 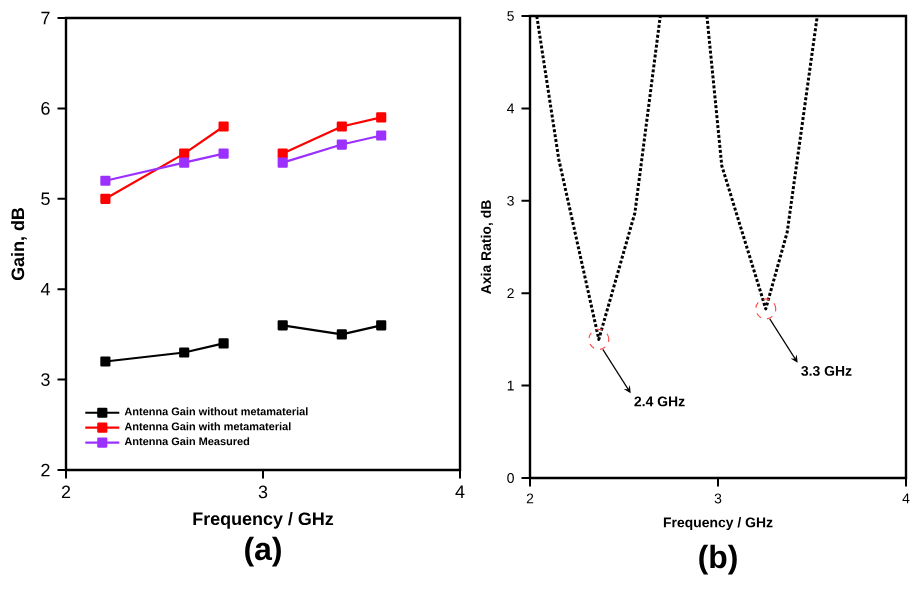 What do you see at coordinates (45, 18) in the screenshot?
I see `y-tick-label: 7` at bounding box center [45, 18].